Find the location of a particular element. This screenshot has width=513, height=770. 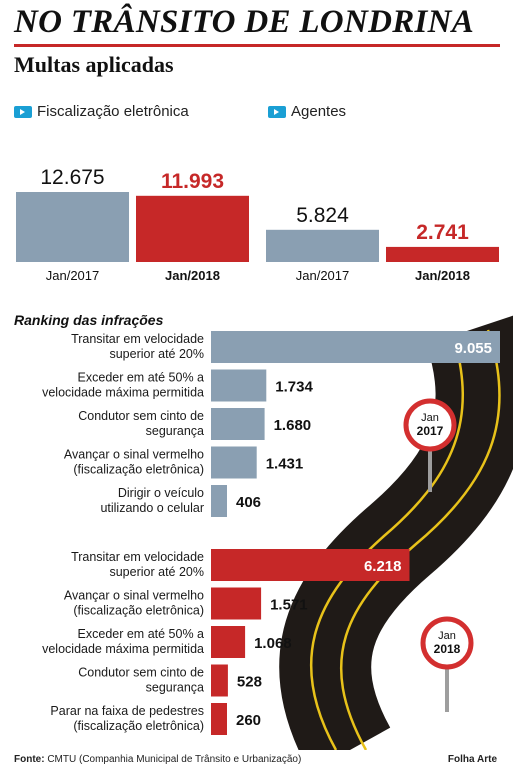

year-sign-year: 2018 is located at coordinates (447, 649).